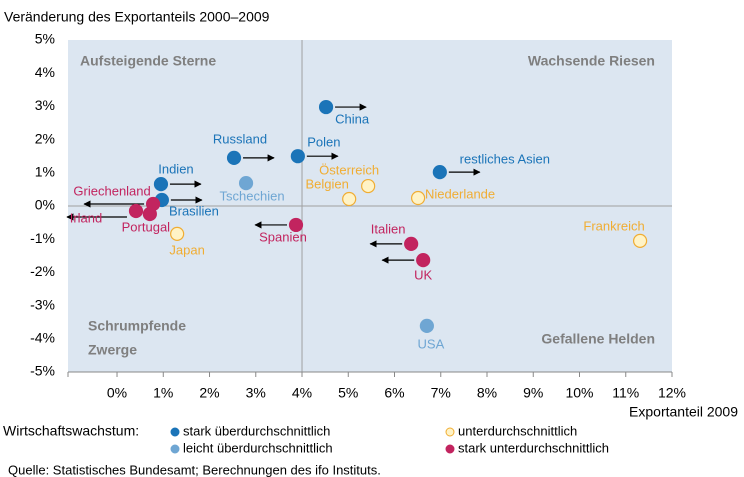  What do you see at coordinates (302, 393) in the screenshot?
I see `x-tick-label: 4%` at bounding box center [302, 393].